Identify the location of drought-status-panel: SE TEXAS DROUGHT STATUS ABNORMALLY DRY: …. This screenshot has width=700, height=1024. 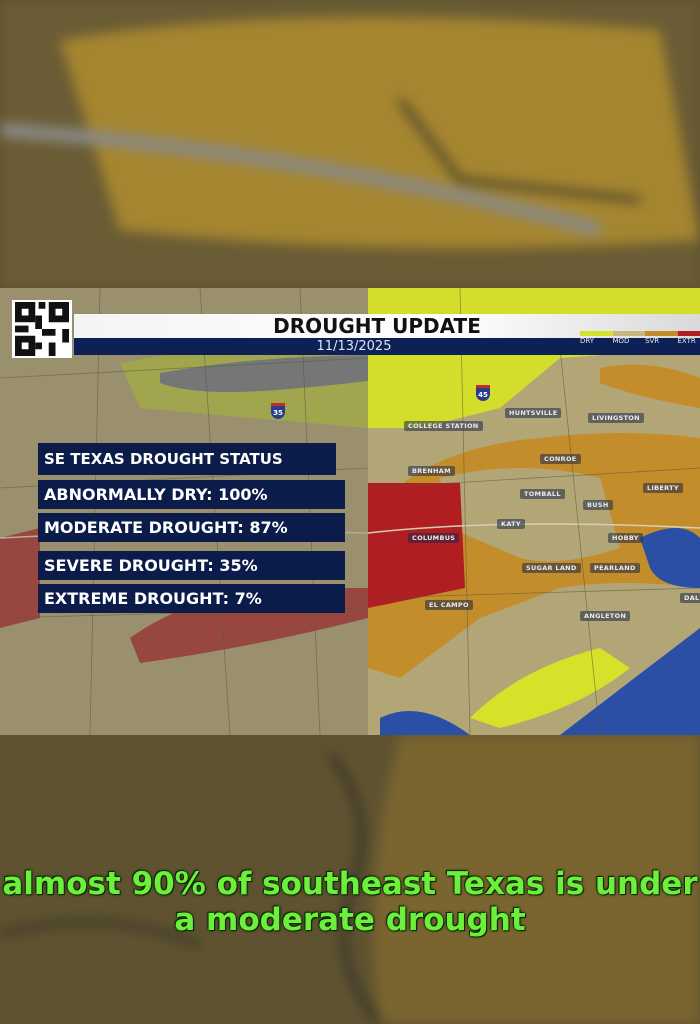
(191, 530).